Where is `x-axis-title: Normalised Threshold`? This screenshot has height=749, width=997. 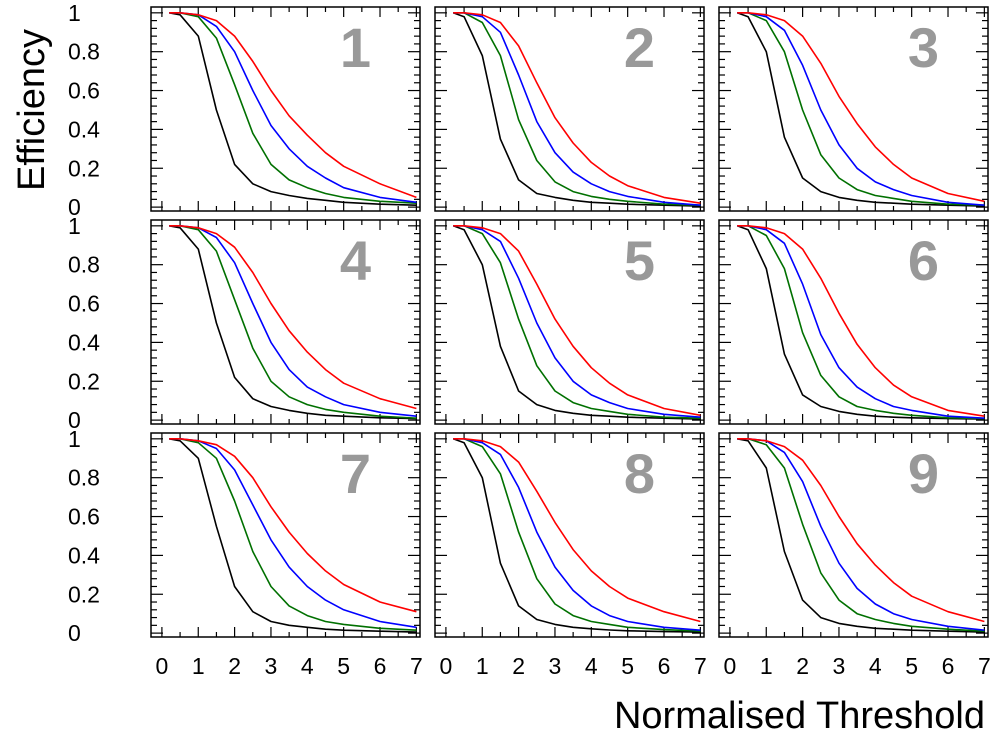 x-axis-title: Normalised Threshold is located at coordinates (799, 716).